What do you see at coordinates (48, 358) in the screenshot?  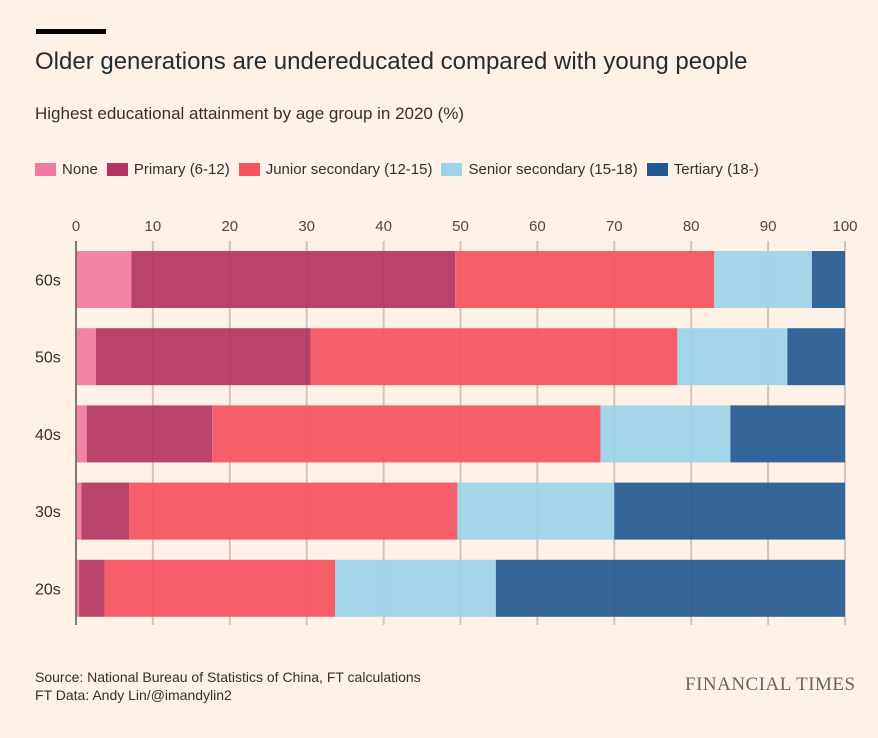 I see `category-label: 50s` at bounding box center [48, 358].